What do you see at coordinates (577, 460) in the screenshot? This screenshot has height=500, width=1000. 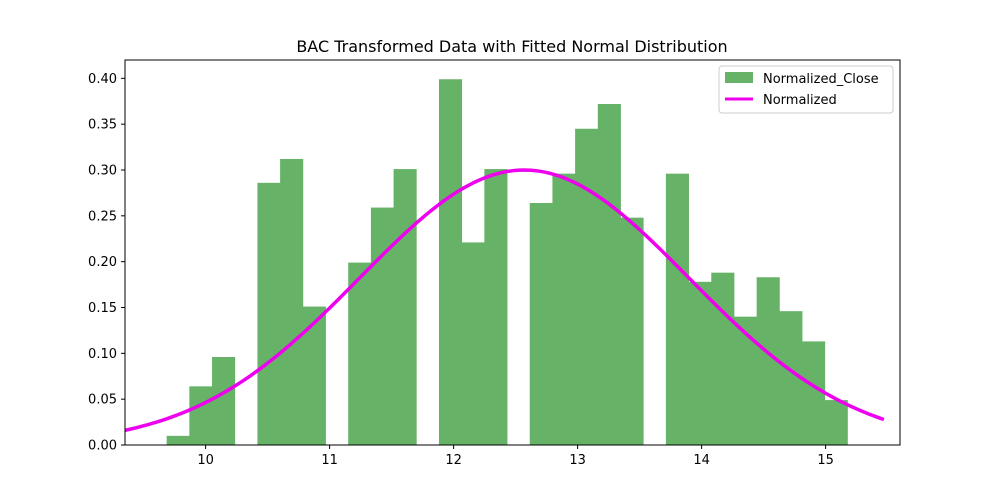 I see `x-tick-label: 13` at bounding box center [577, 460].